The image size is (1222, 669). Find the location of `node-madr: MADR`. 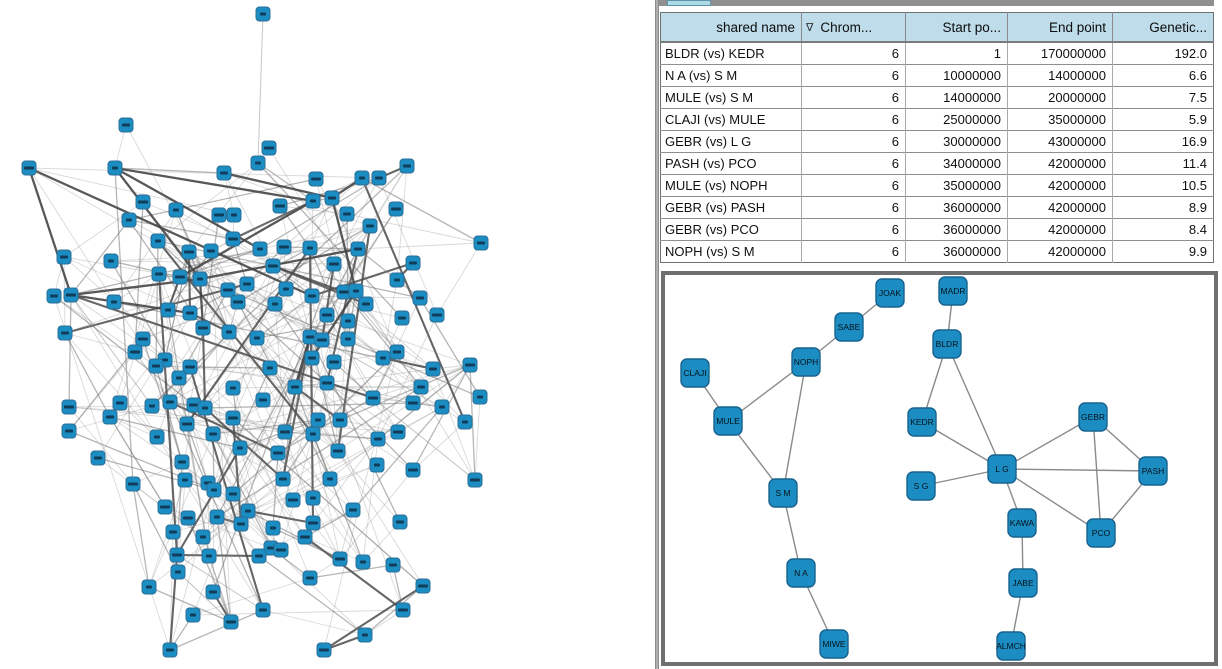

node-madr: MADR is located at coordinates (953, 291).